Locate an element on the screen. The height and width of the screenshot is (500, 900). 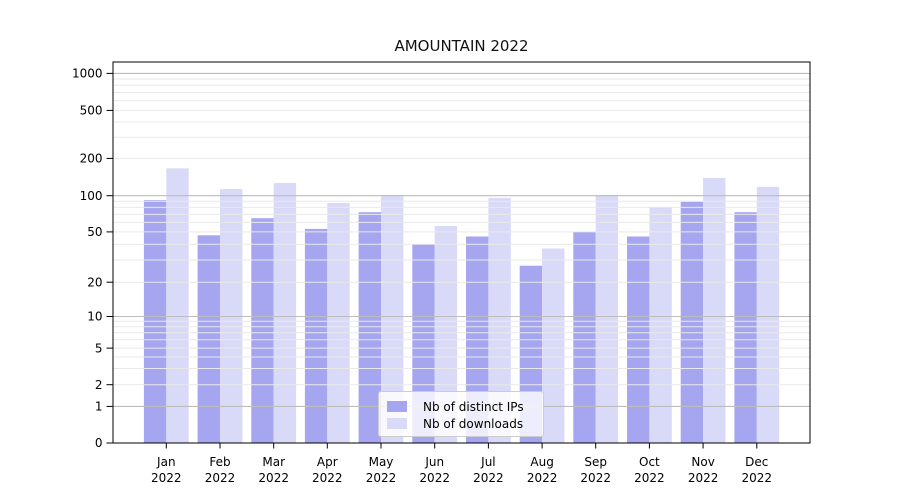
y-tick-label-200: 200 is located at coordinates (91, 159).